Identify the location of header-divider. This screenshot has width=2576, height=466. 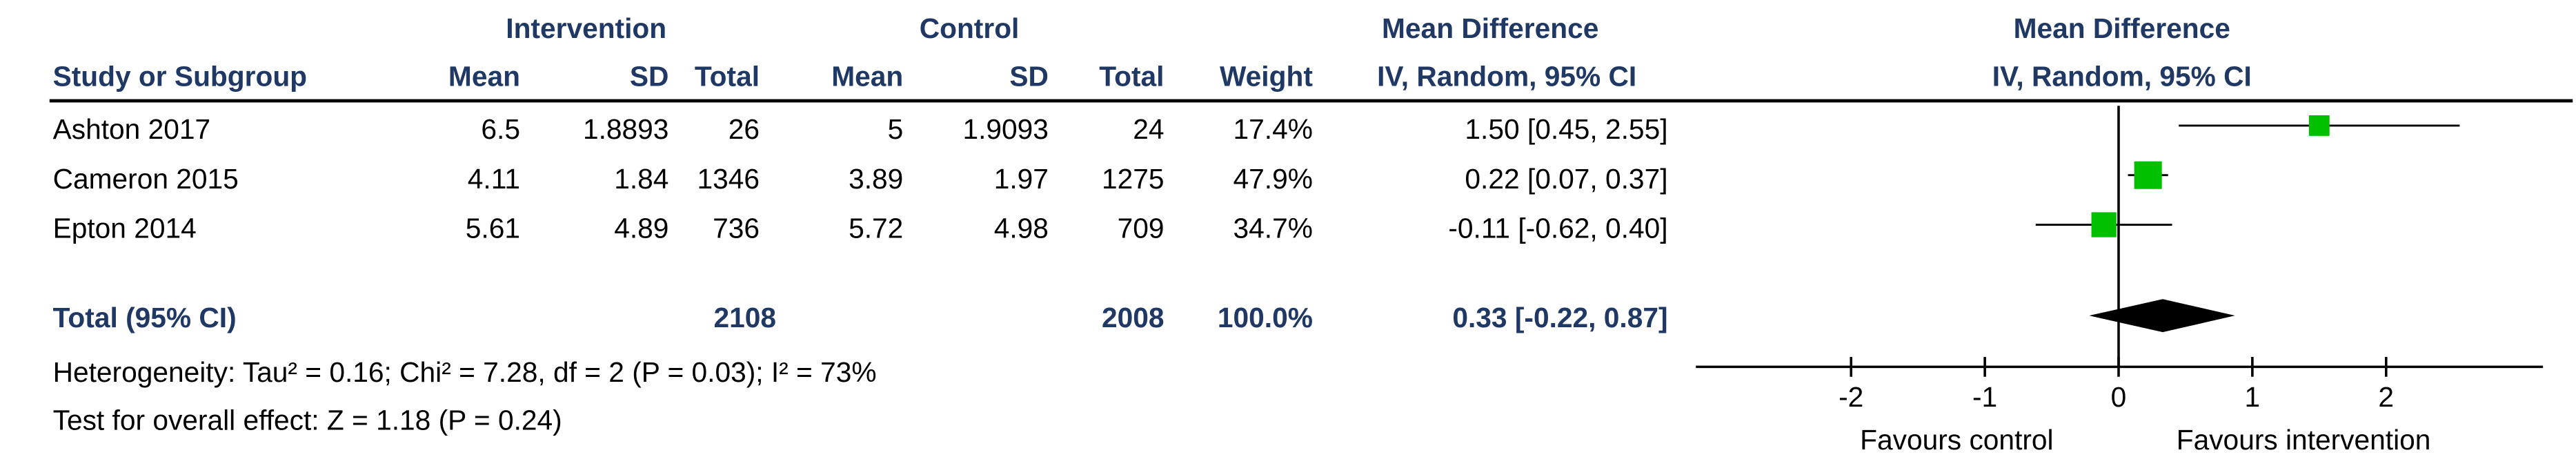
(1311, 101).